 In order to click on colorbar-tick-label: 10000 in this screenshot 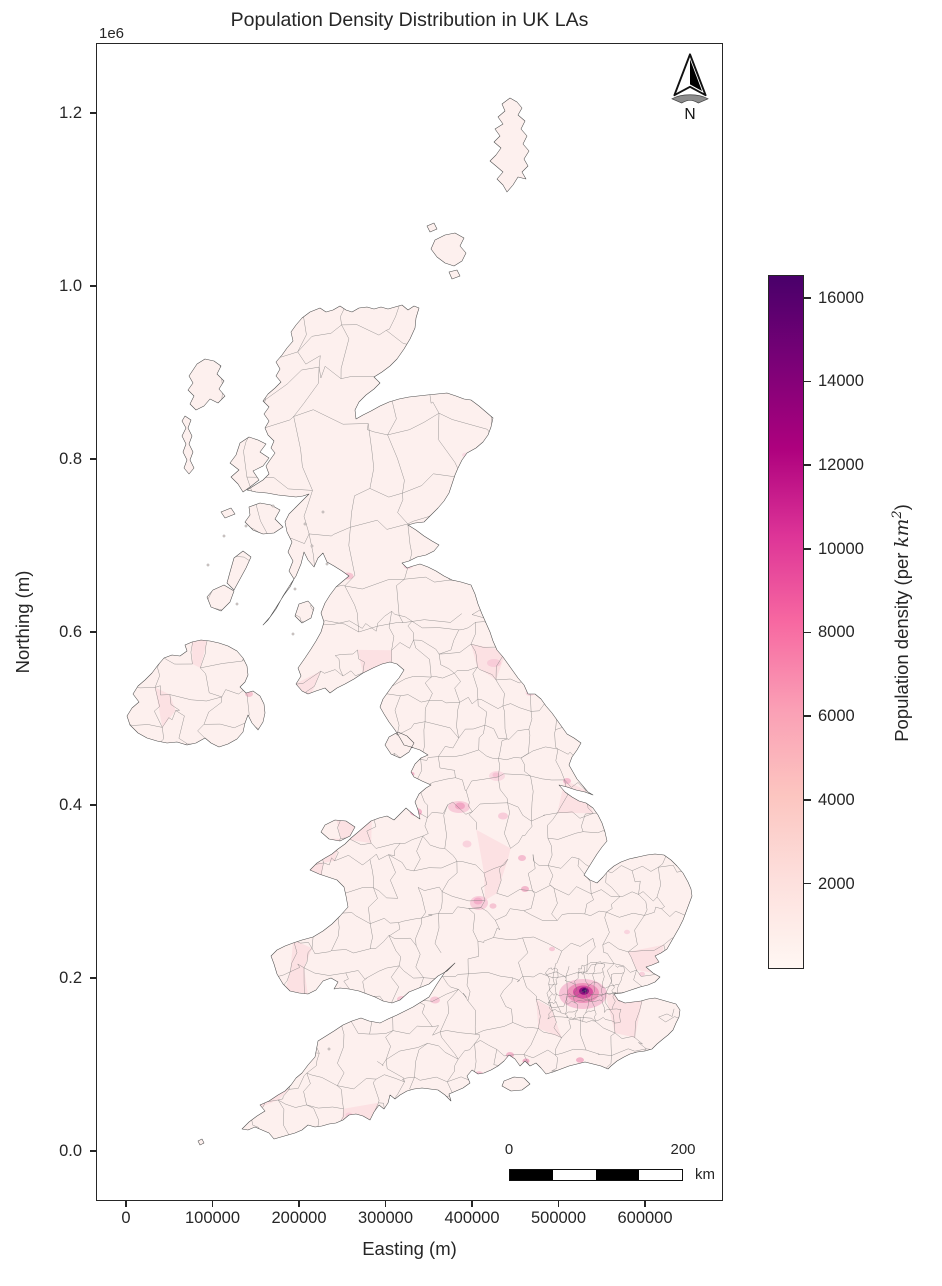, I will do `click(841, 549)`.